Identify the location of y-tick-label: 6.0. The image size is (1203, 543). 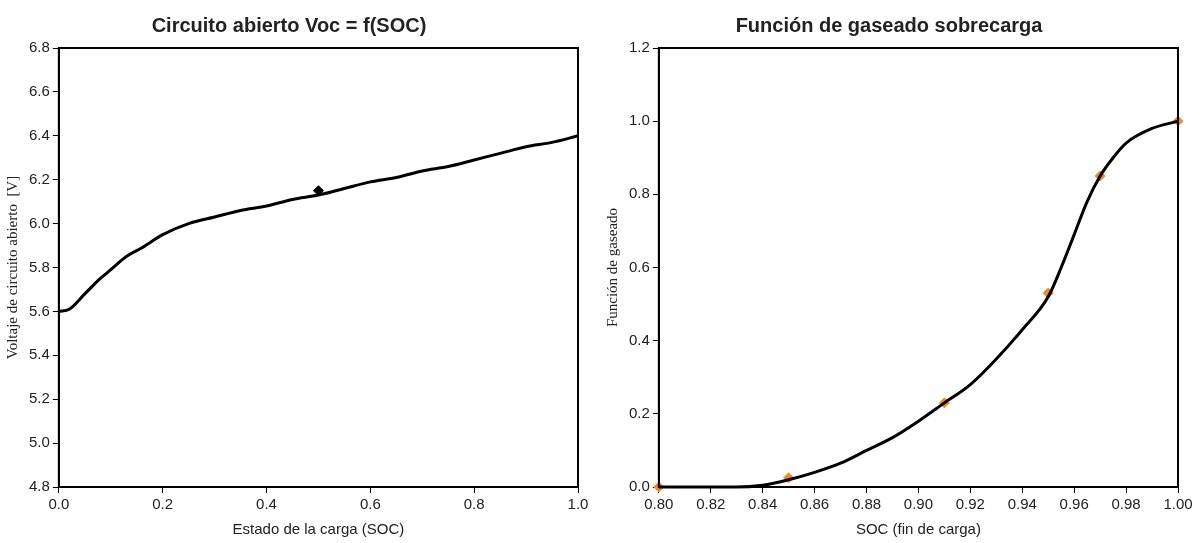
(39, 222).